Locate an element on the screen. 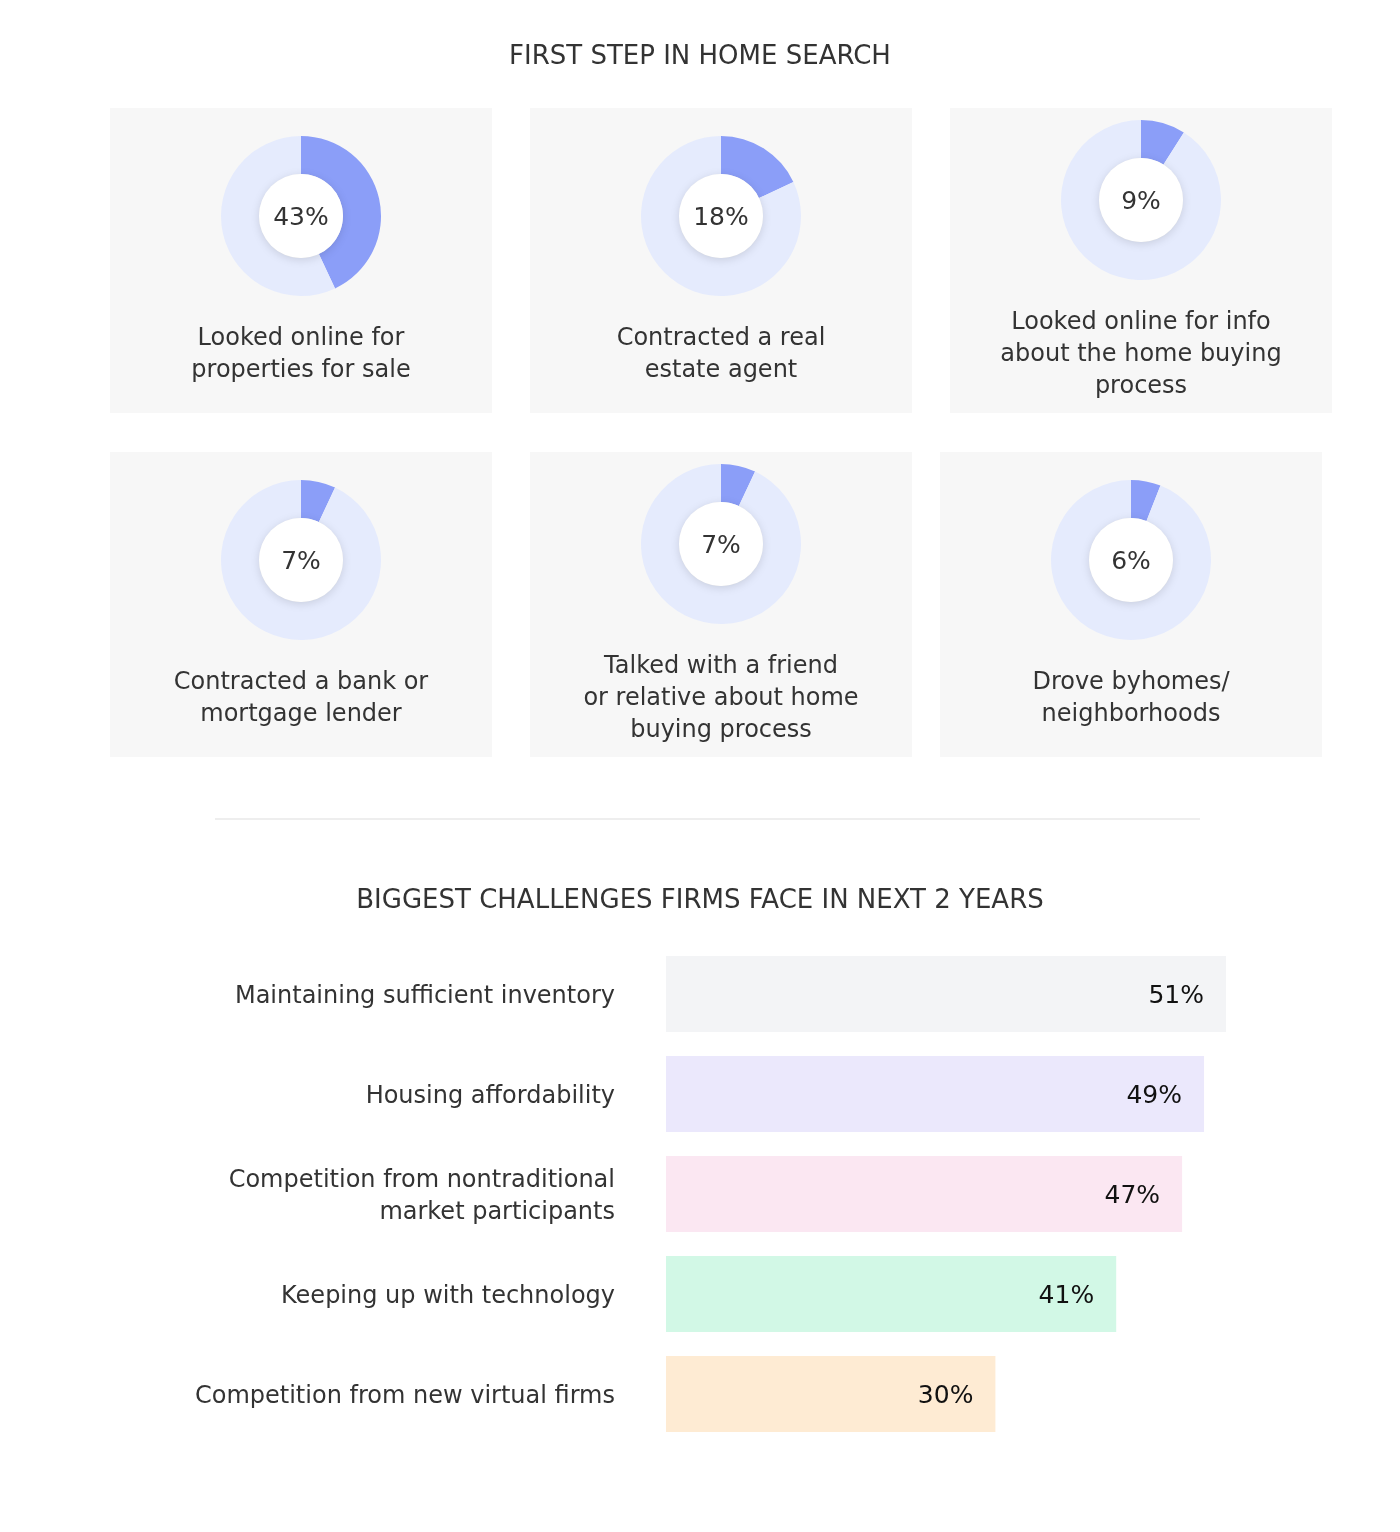 The height and width of the screenshot is (1532, 1400). y-tick-label: Housing affordability is located at coordinates (490, 1095).